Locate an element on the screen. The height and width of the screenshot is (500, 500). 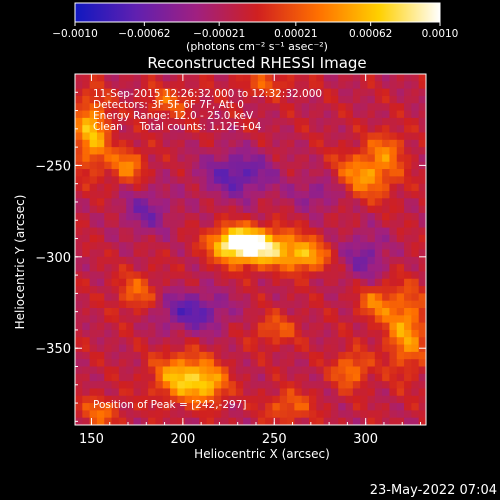
colorbar-tick-label: 0.0010 is located at coordinates (440, 34).